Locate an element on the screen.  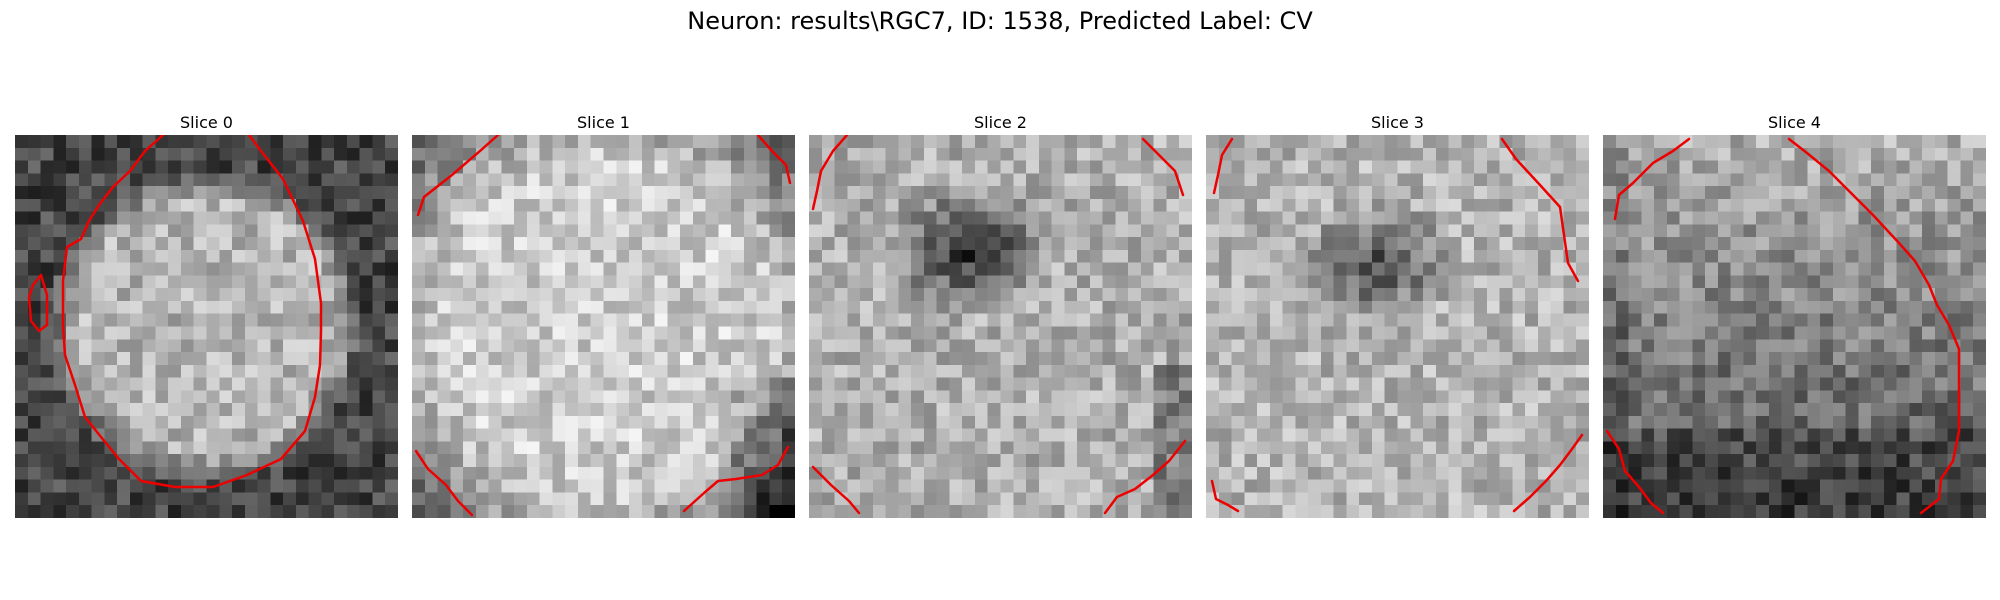
slice-title: Slice 4 is located at coordinates (1794, 122).